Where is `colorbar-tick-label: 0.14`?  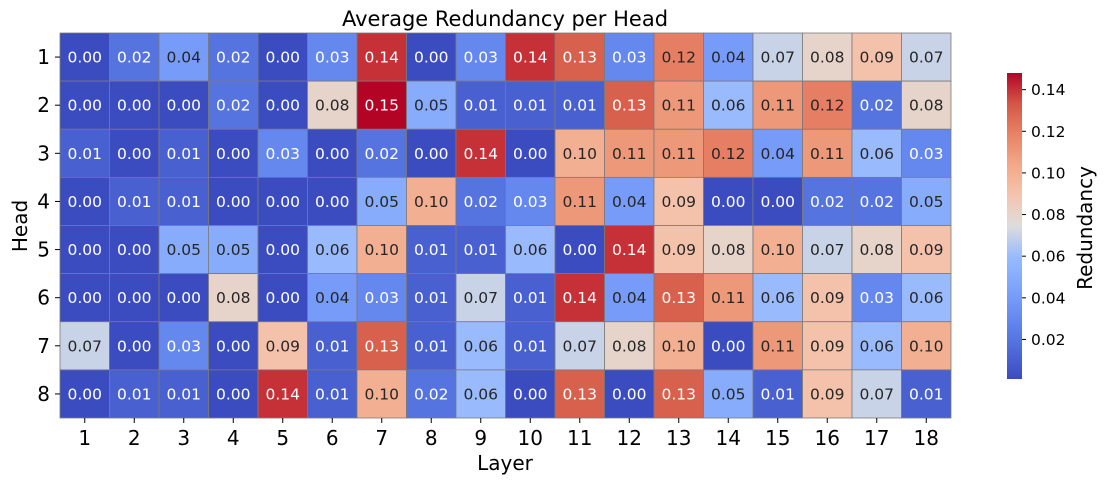 colorbar-tick-label: 0.14 is located at coordinates (1048, 90).